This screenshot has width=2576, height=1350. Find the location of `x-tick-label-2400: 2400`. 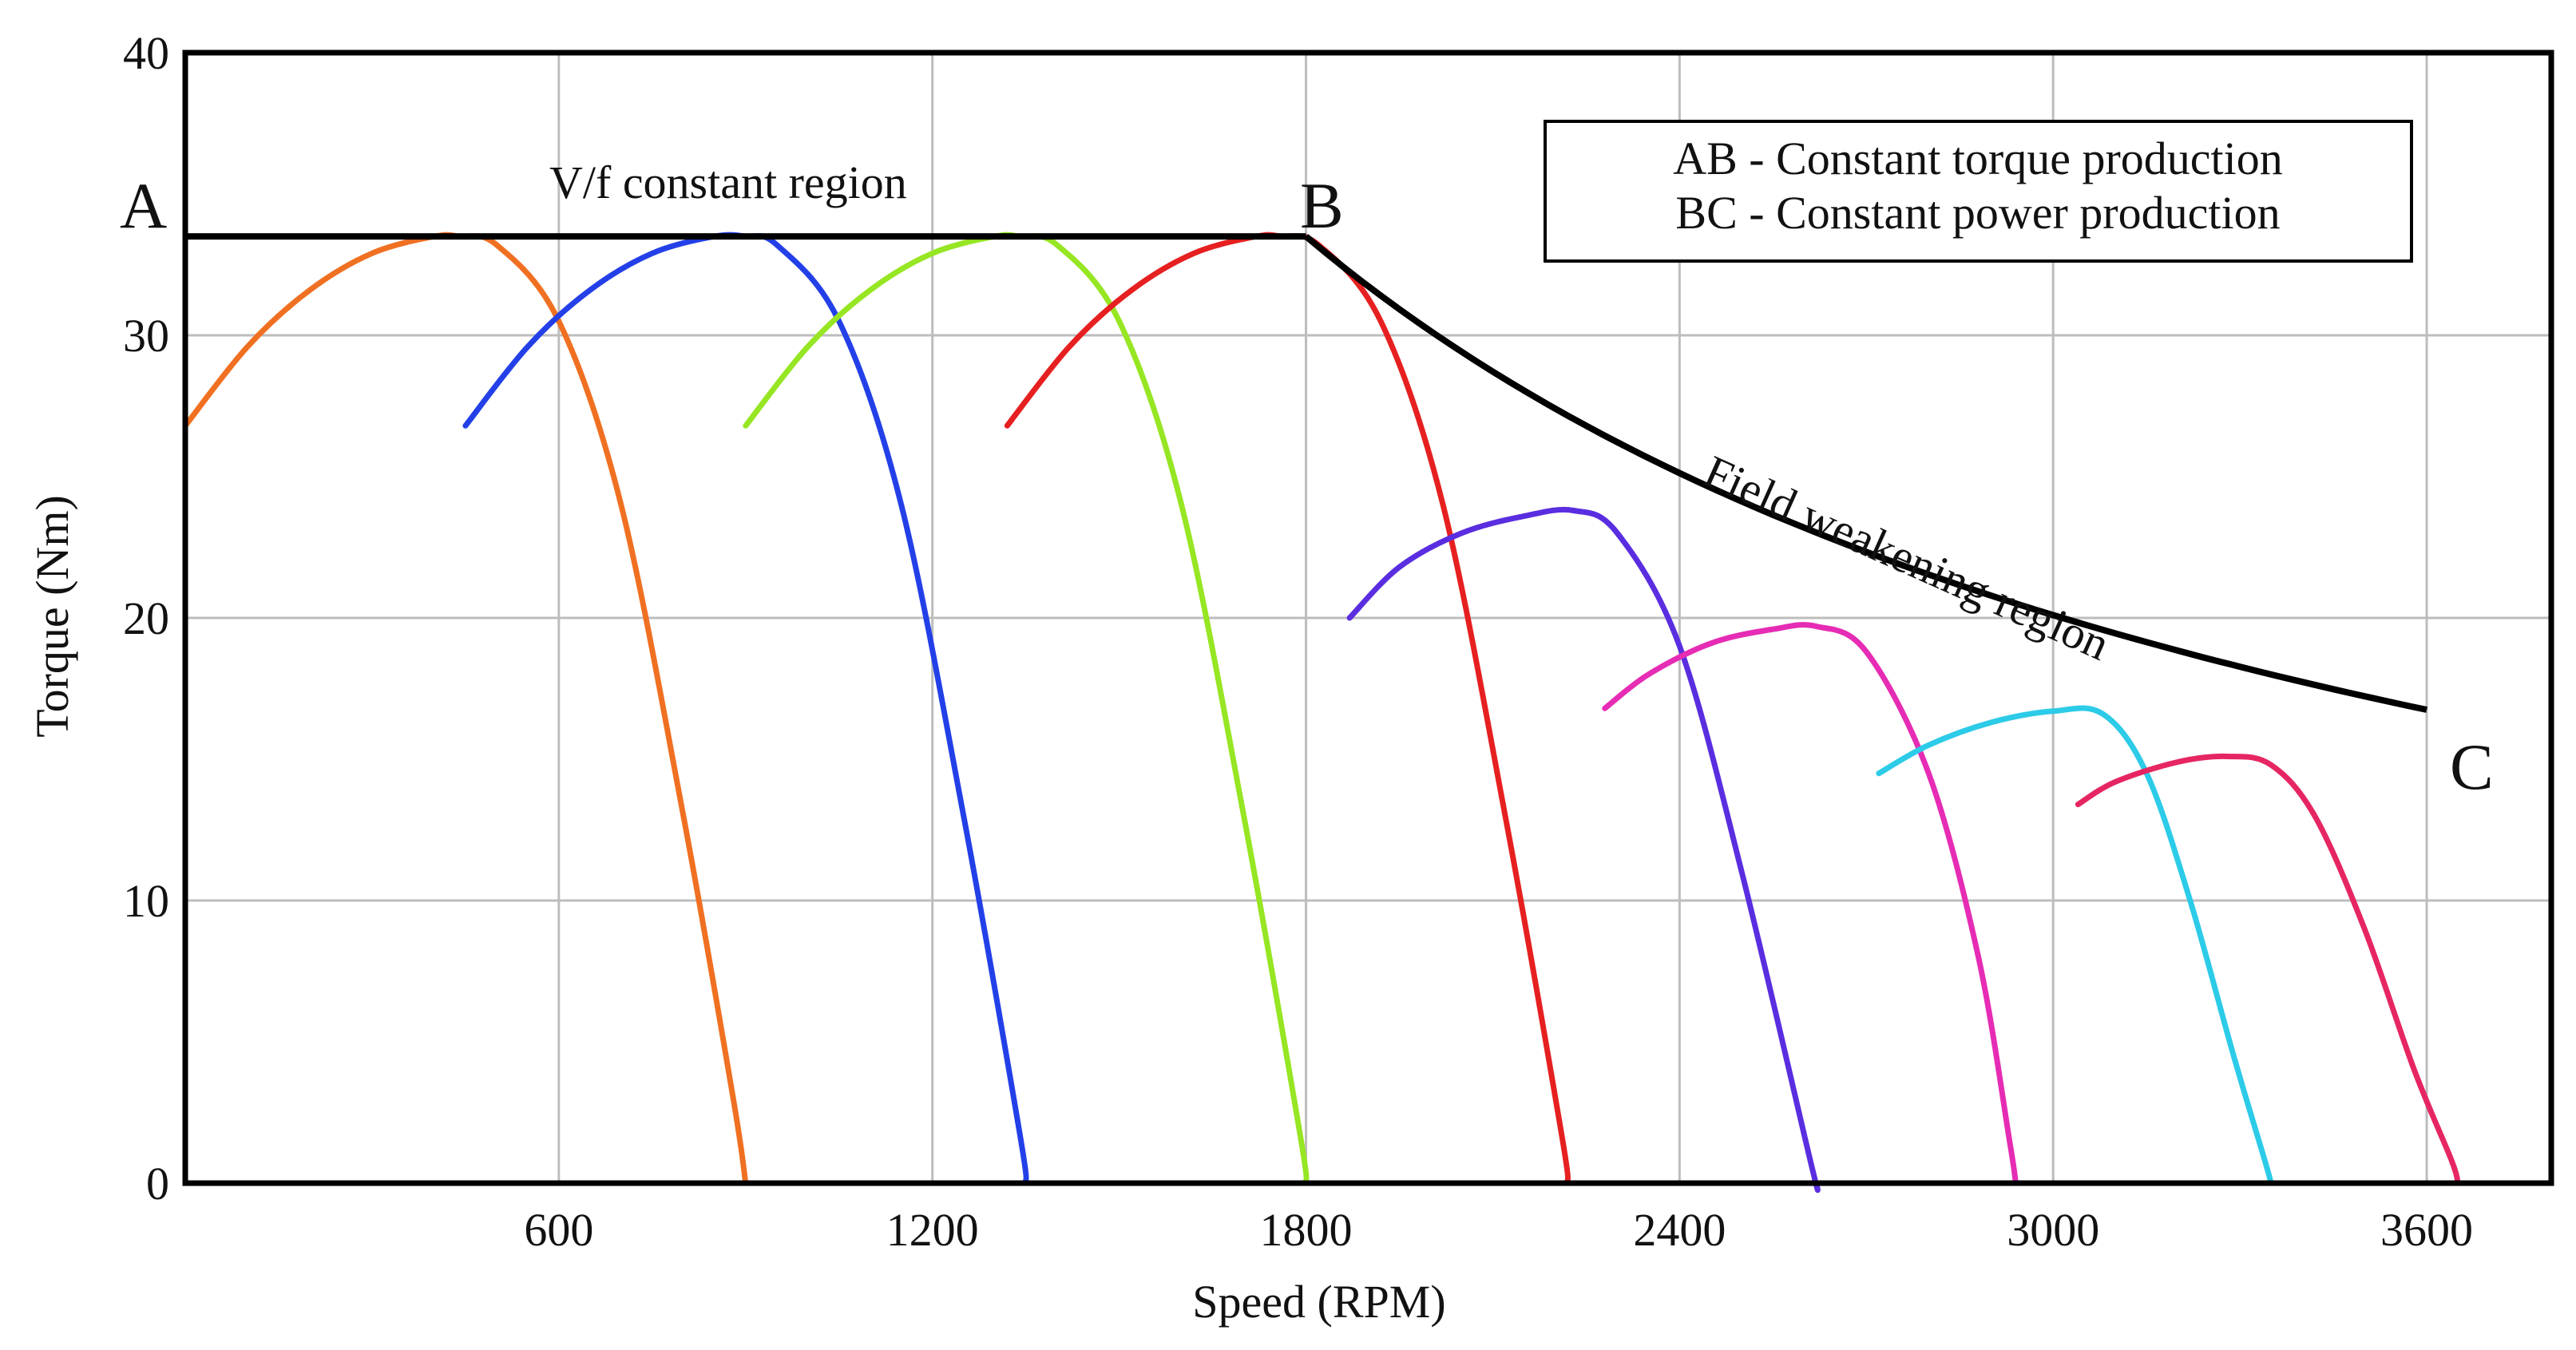

x-tick-label-2400: 2400 is located at coordinates (1679, 1230).